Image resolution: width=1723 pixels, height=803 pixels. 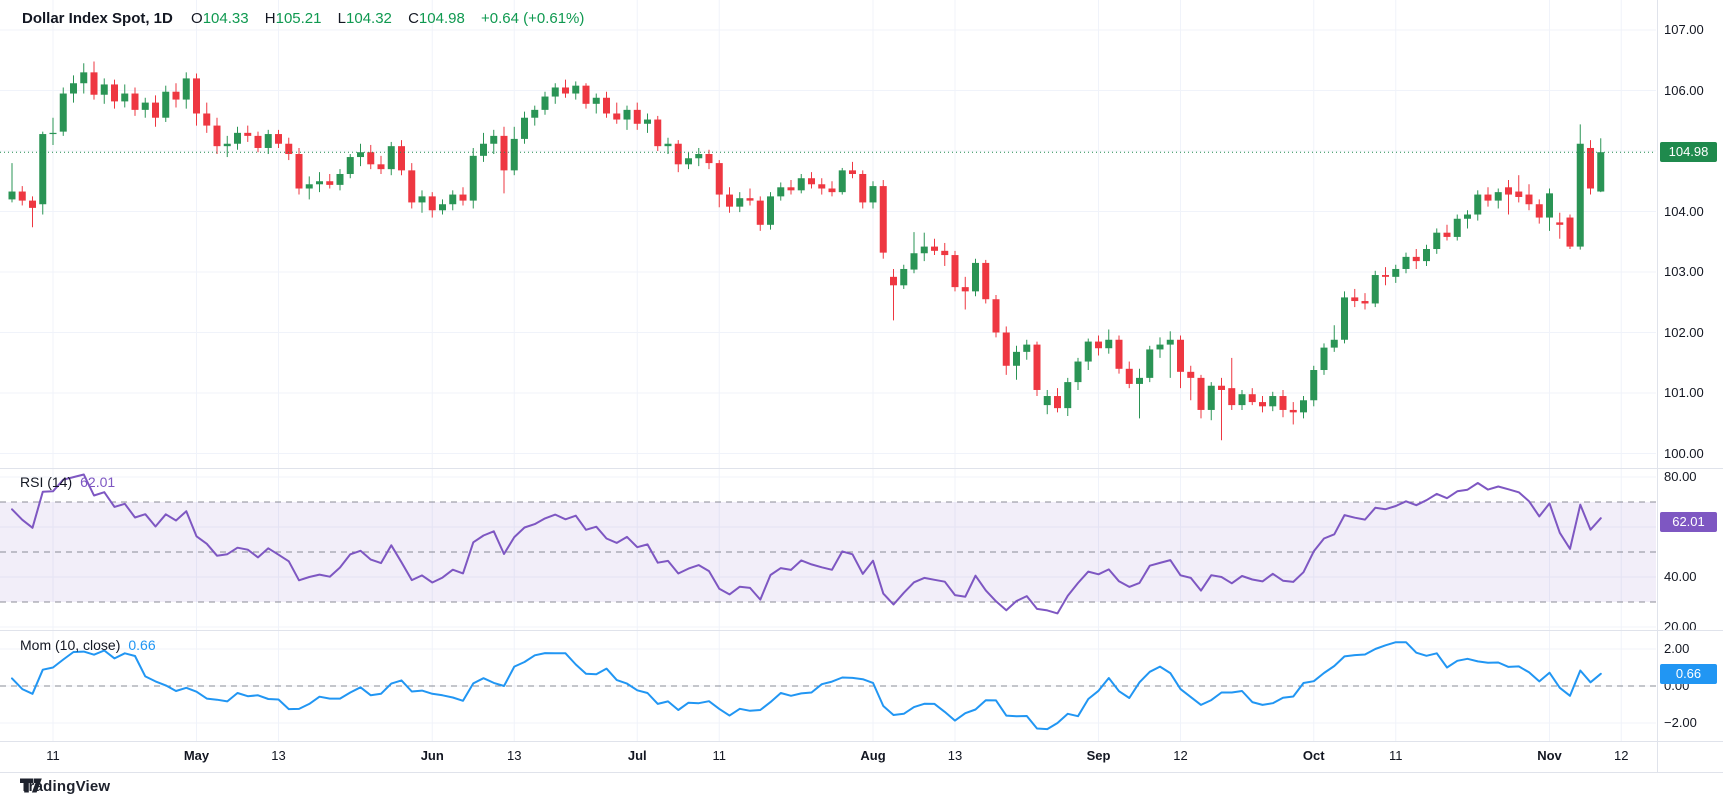 I want to click on rsi-value: 62.01, so click(x=98, y=482).